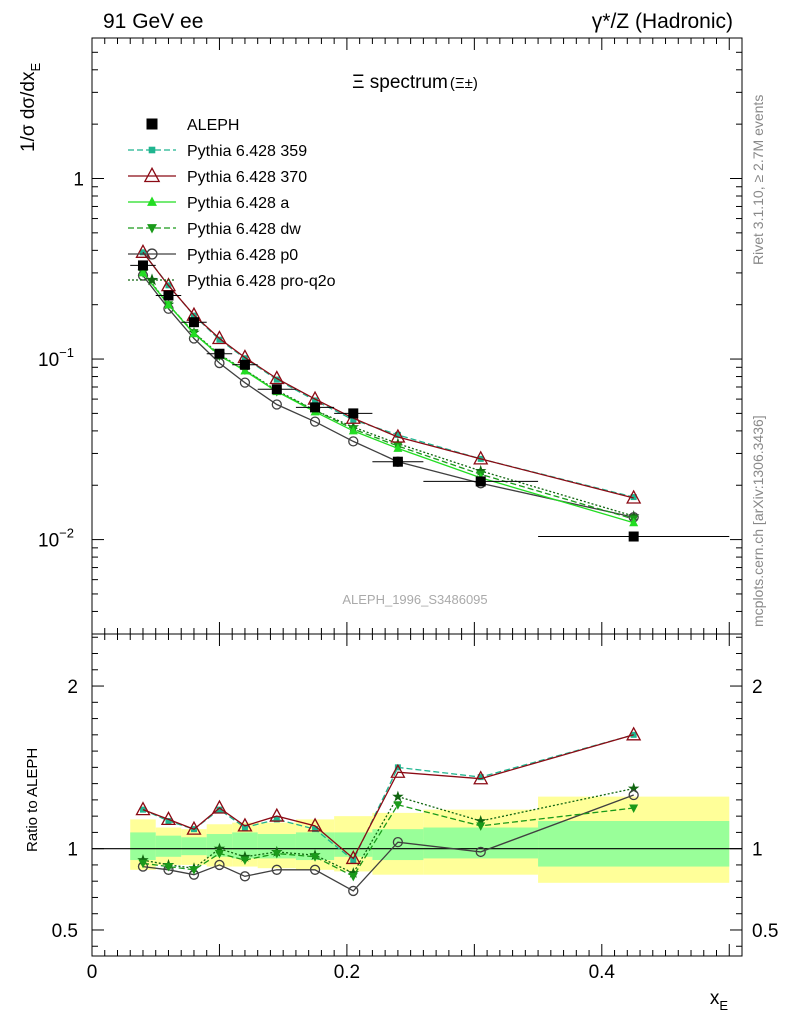  Describe the element at coordinates (602, 972) in the screenshot. I see `x-tick-label: 0.4` at that location.